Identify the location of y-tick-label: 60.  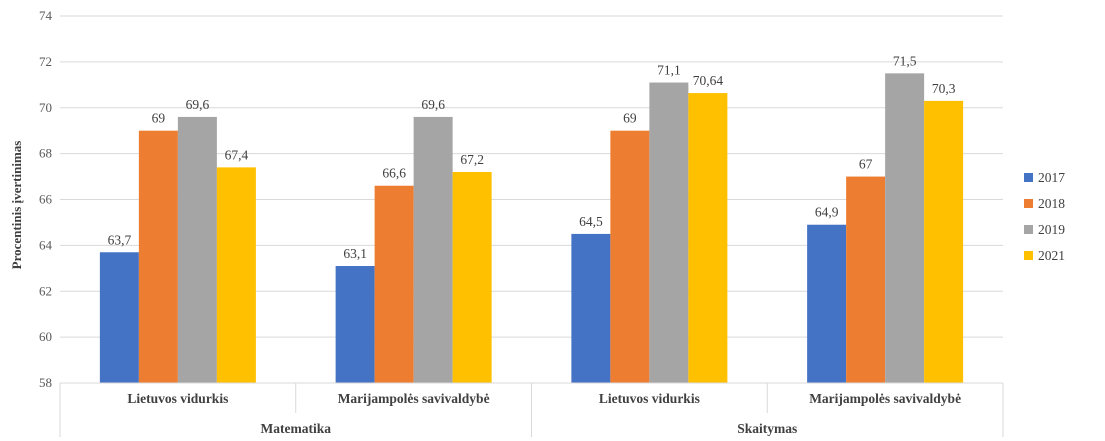
(45, 336).